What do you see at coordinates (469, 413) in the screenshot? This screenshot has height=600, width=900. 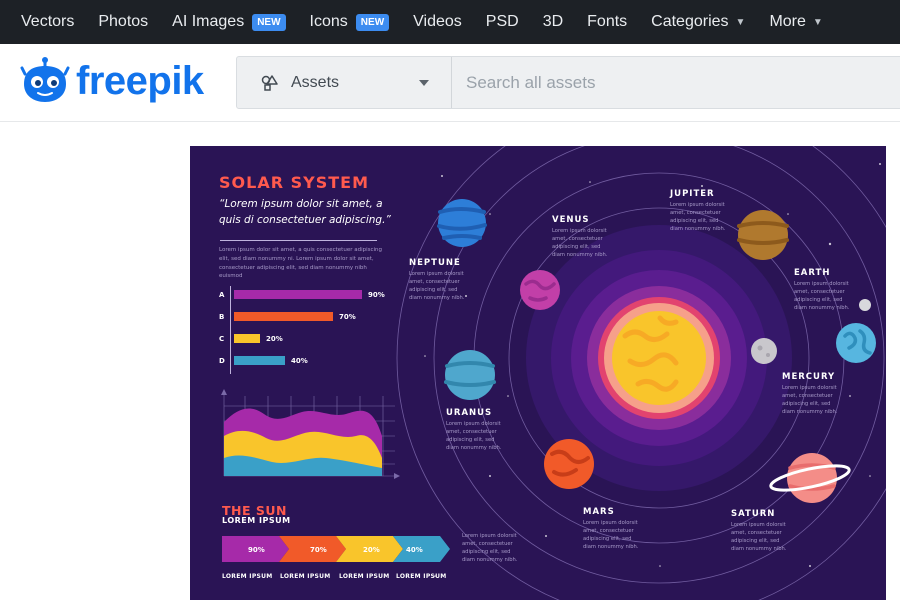 I see `label-uranus: URANUS` at bounding box center [469, 413].